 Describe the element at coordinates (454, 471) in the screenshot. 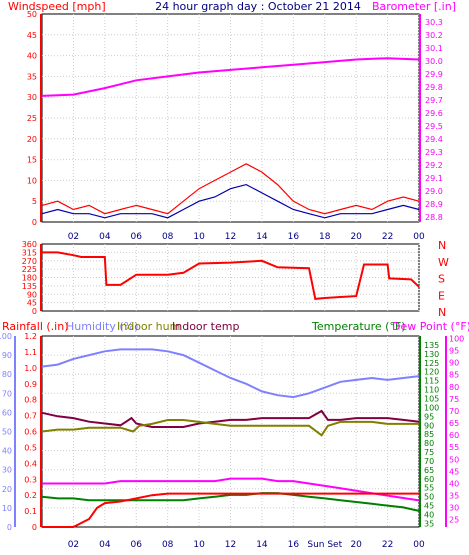

I see `dew-point-y-tick-label: 45` at that location.